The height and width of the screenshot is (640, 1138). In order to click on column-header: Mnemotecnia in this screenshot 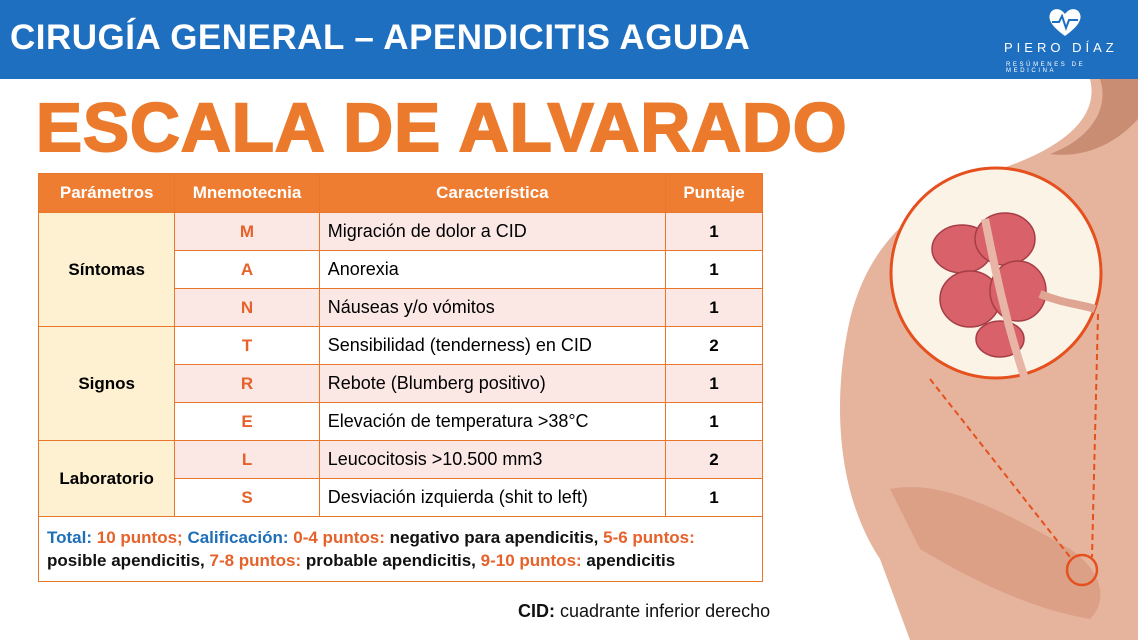, I will do `click(247, 193)`.